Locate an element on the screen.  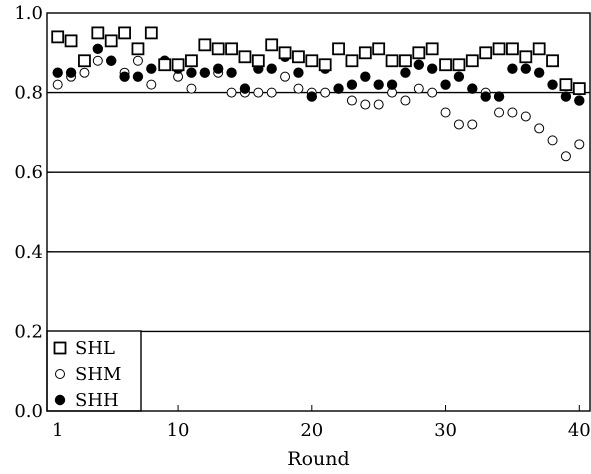
legend-label-shl: SHL is located at coordinates (95, 348).